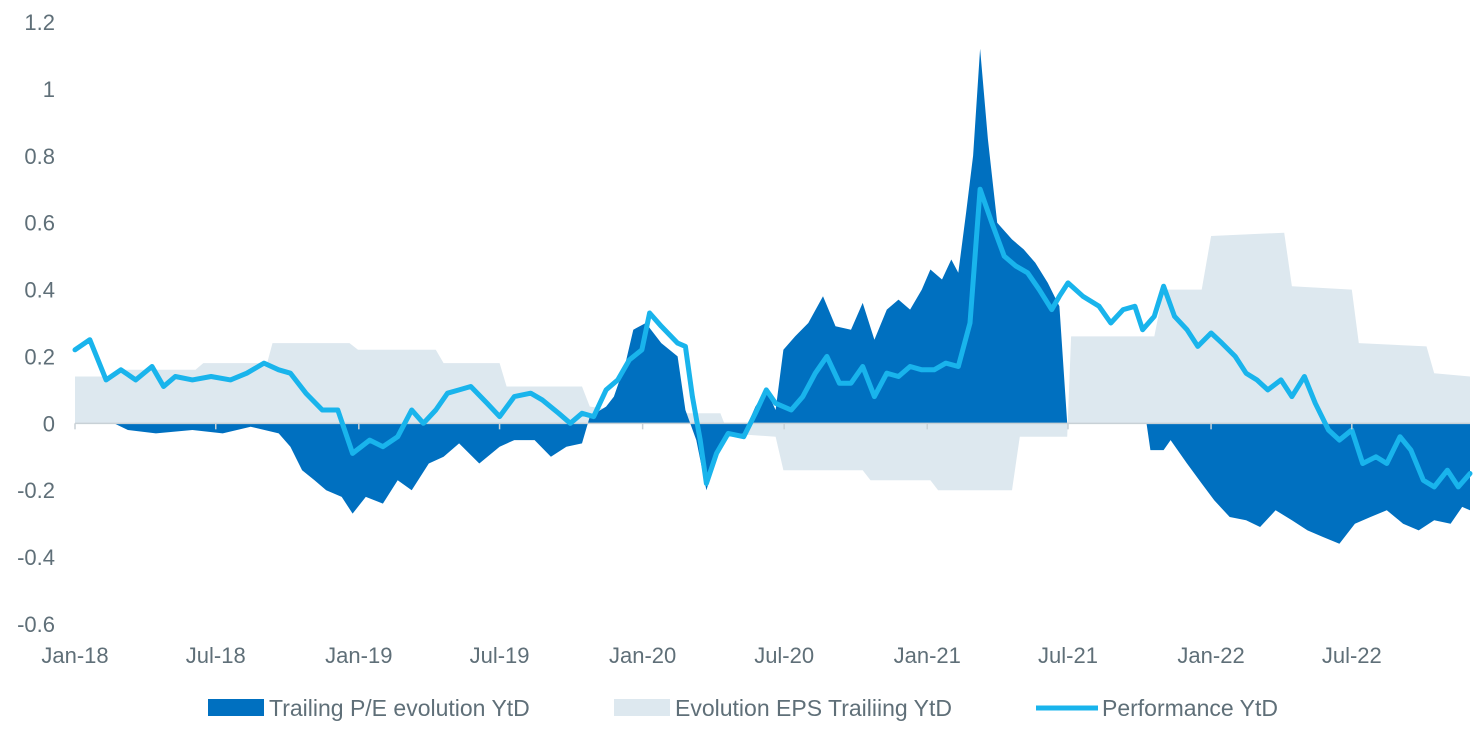 This screenshot has width=1481, height=741. I want to click on x-tick-label: Jan-22, so click(1210, 655).